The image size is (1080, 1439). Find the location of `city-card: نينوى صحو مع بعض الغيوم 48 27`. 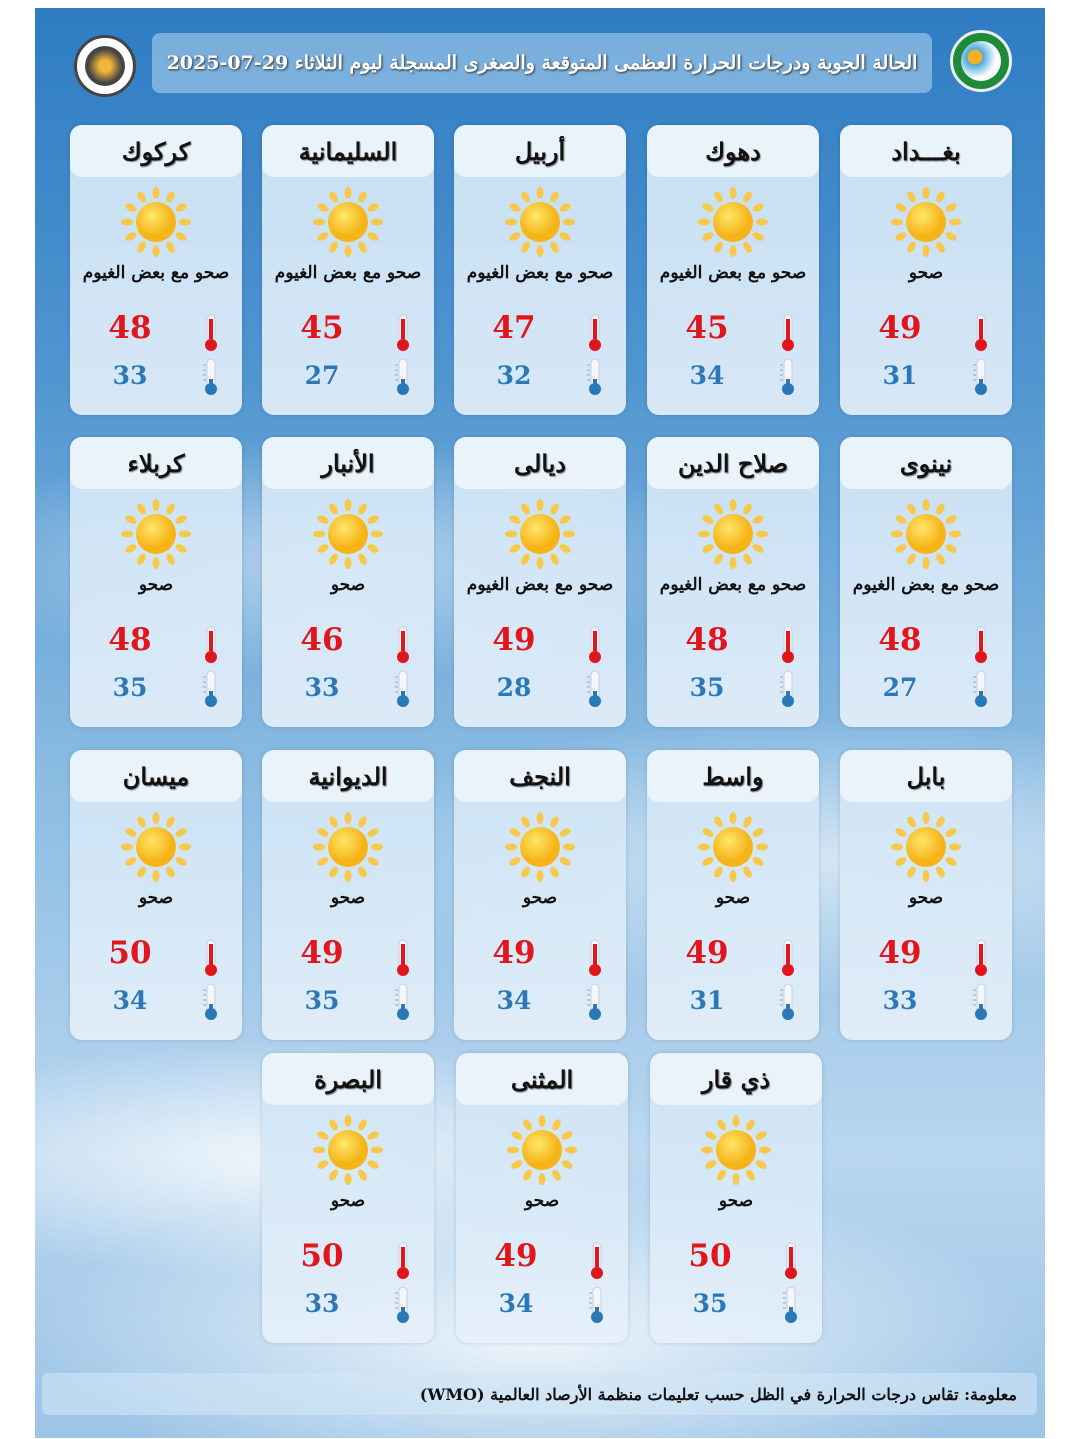

city-card: نينوى صحو مع بعض الغيوم 48 27 is located at coordinates (926, 582).